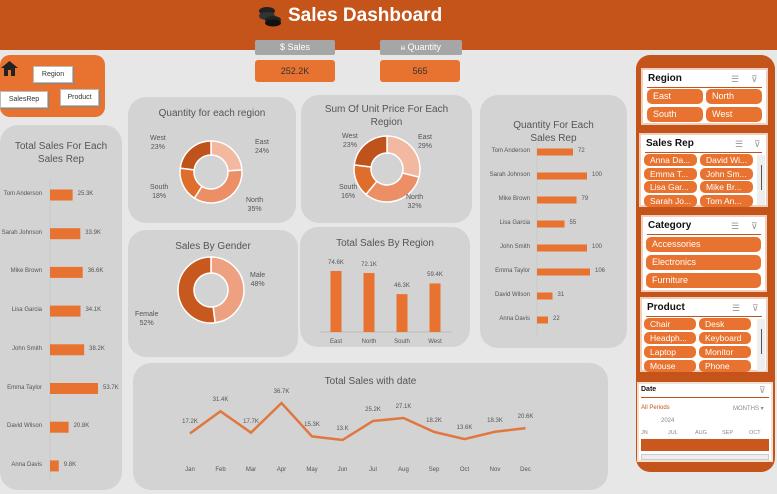 The image size is (777, 494). I want to click on timeline-scrollbar, so click(705, 457).